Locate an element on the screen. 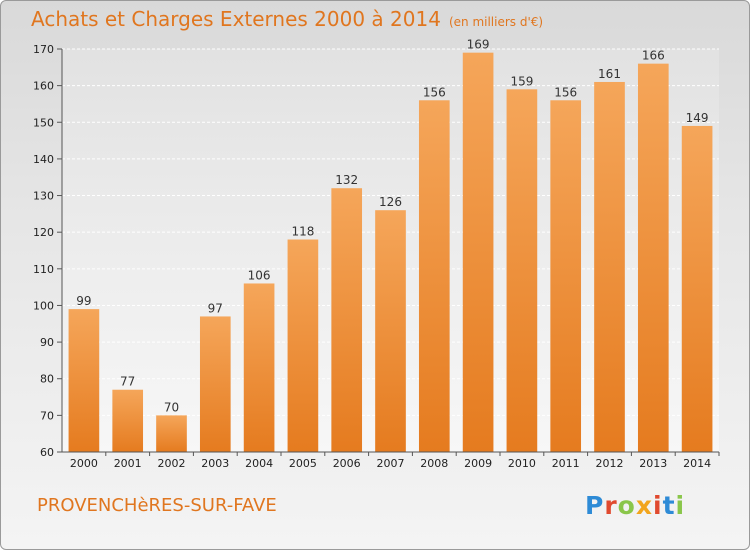 The image size is (750, 550). bar-2014 is located at coordinates (697, 288).